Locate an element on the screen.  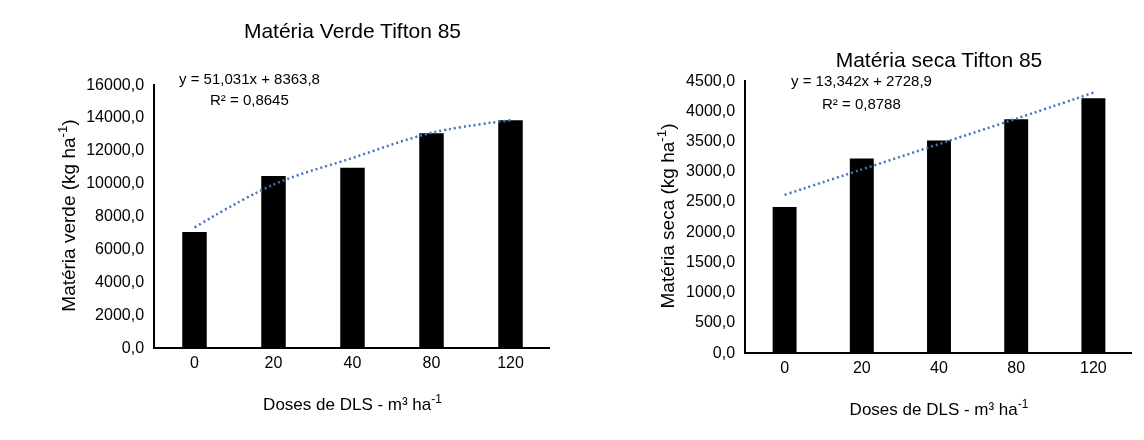
y-tick-label: 8000,0 is located at coordinates (120, 216).